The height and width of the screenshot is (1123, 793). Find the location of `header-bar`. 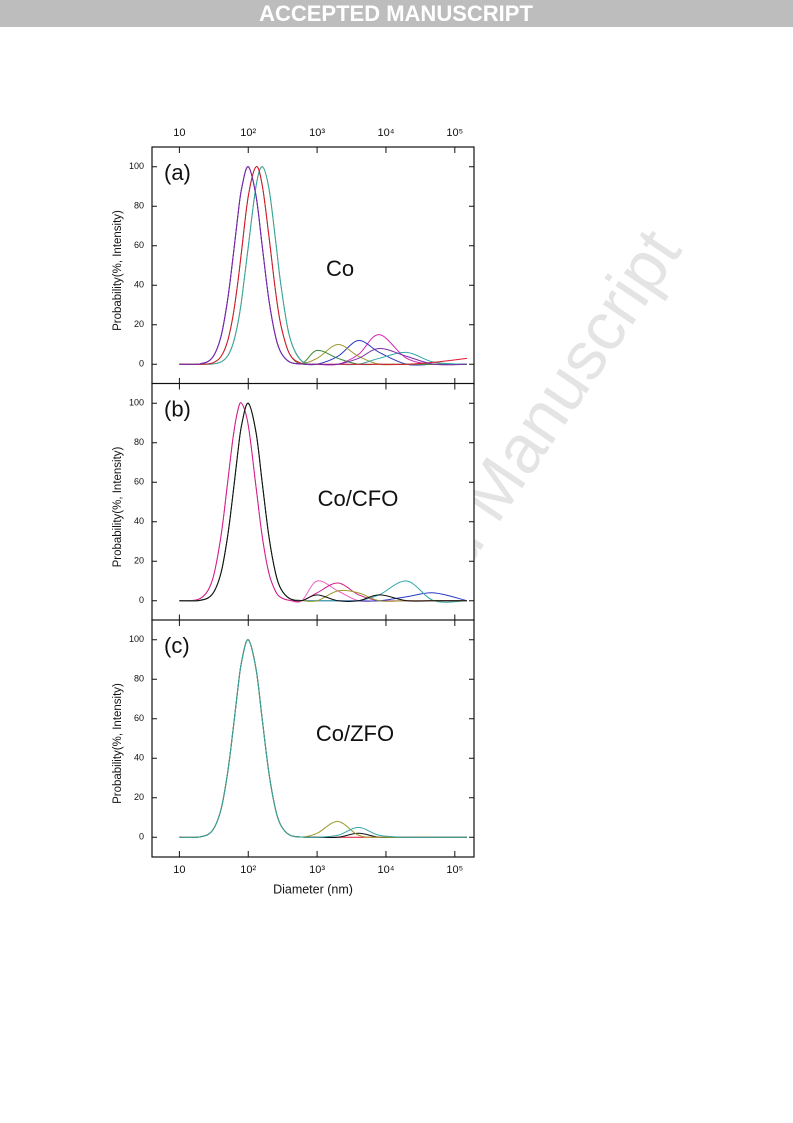

header-bar is located at coordinates (396, 13).